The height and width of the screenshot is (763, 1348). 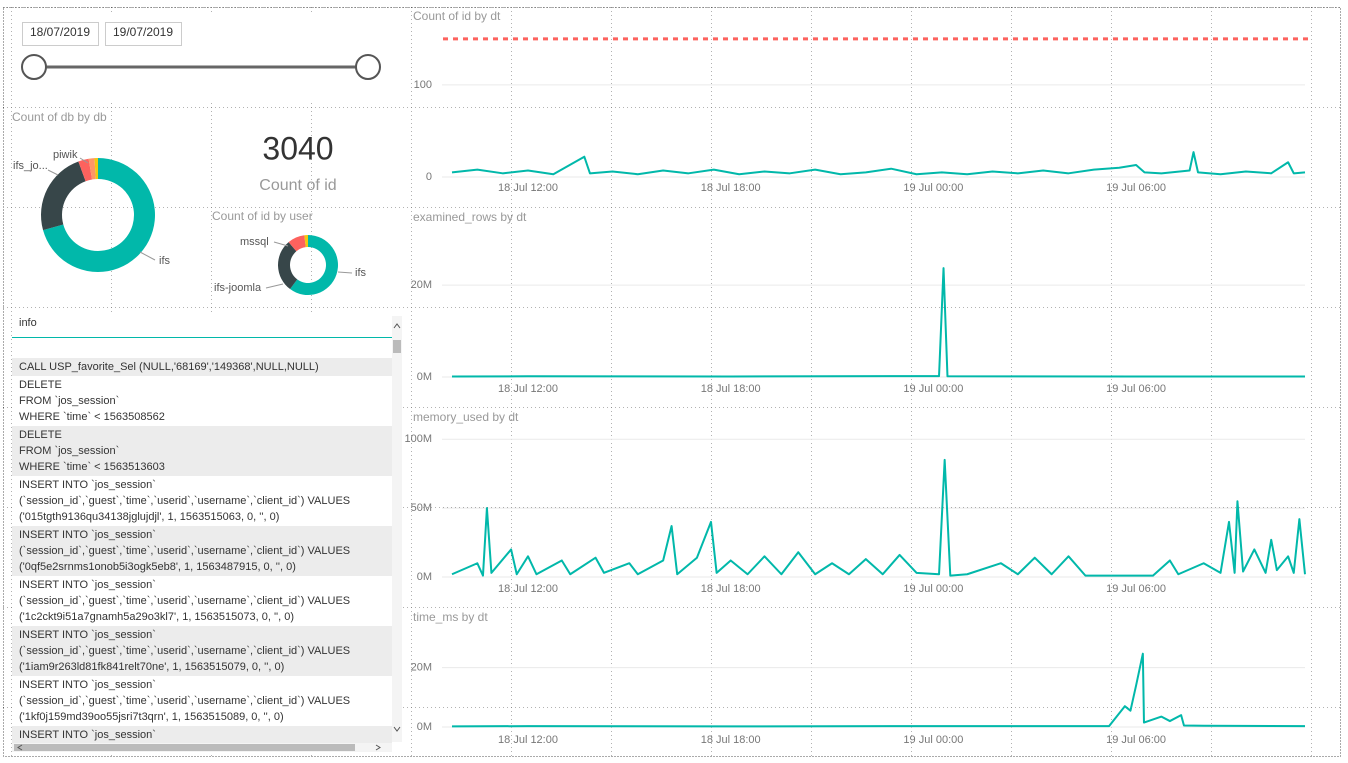 I want to click on y-tick-label: 50M, so click(x=421, y=508).